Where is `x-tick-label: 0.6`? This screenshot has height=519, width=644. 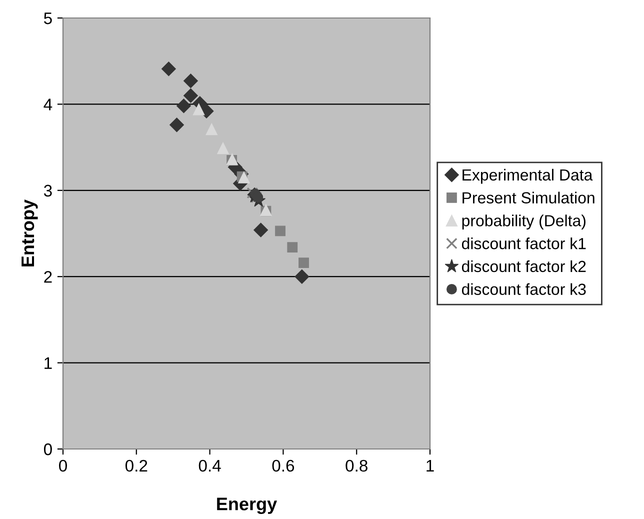 x-tick-label: 0.6 is located at coordinates (283, 466).